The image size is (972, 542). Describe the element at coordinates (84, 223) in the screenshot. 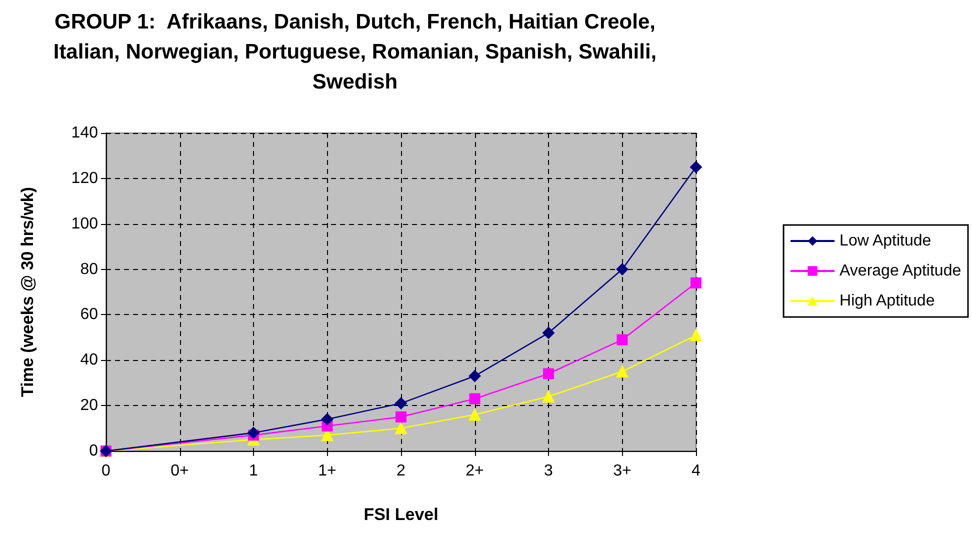

I see `y-tick-label: 100` at that location.